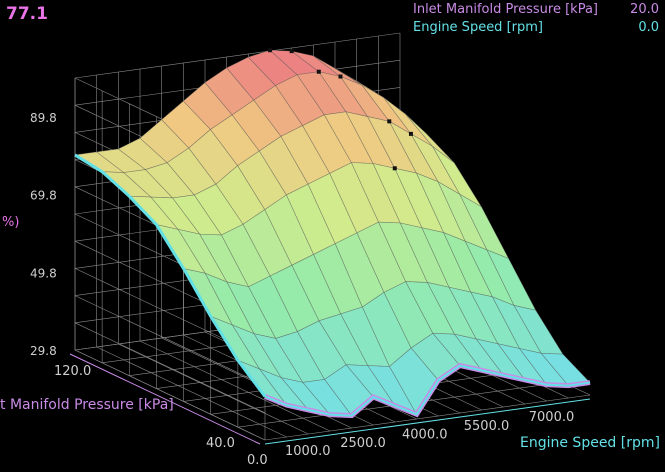  I want to click on pressure-tick-label: 40.0, so click(220, 443).